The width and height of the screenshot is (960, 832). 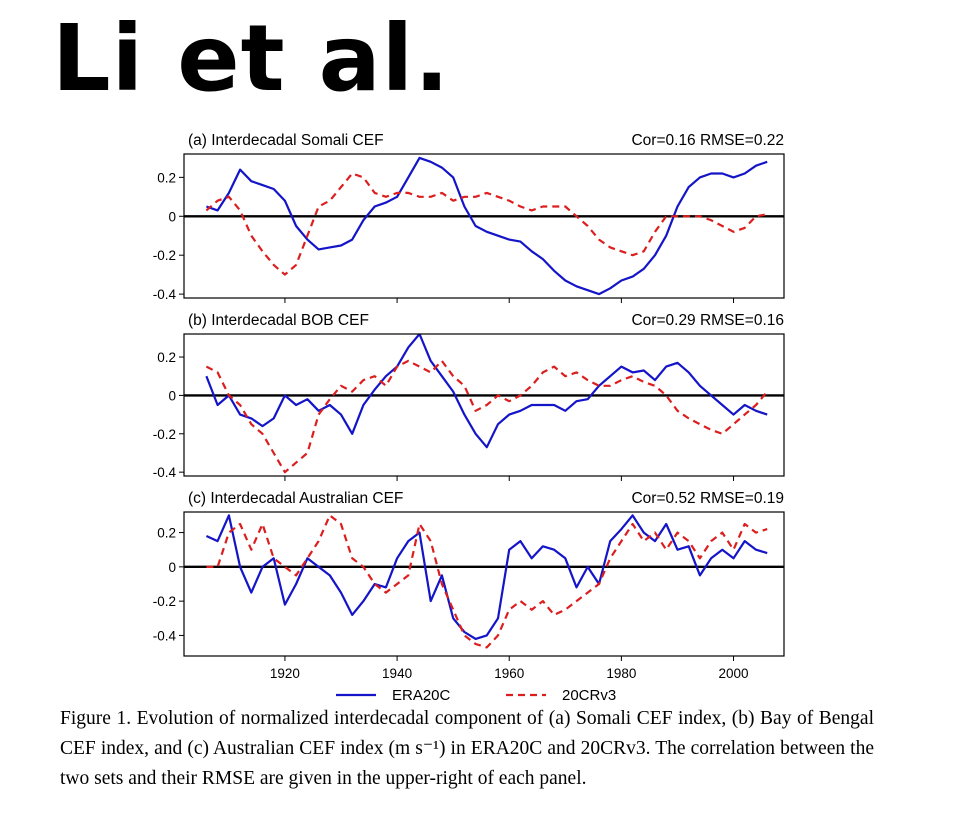 What do you see at coordinates (286, 140) in the screenshot?
I see `panel-title: (a) Interdecadal Somali CEF` at bounding box center [286, 140].